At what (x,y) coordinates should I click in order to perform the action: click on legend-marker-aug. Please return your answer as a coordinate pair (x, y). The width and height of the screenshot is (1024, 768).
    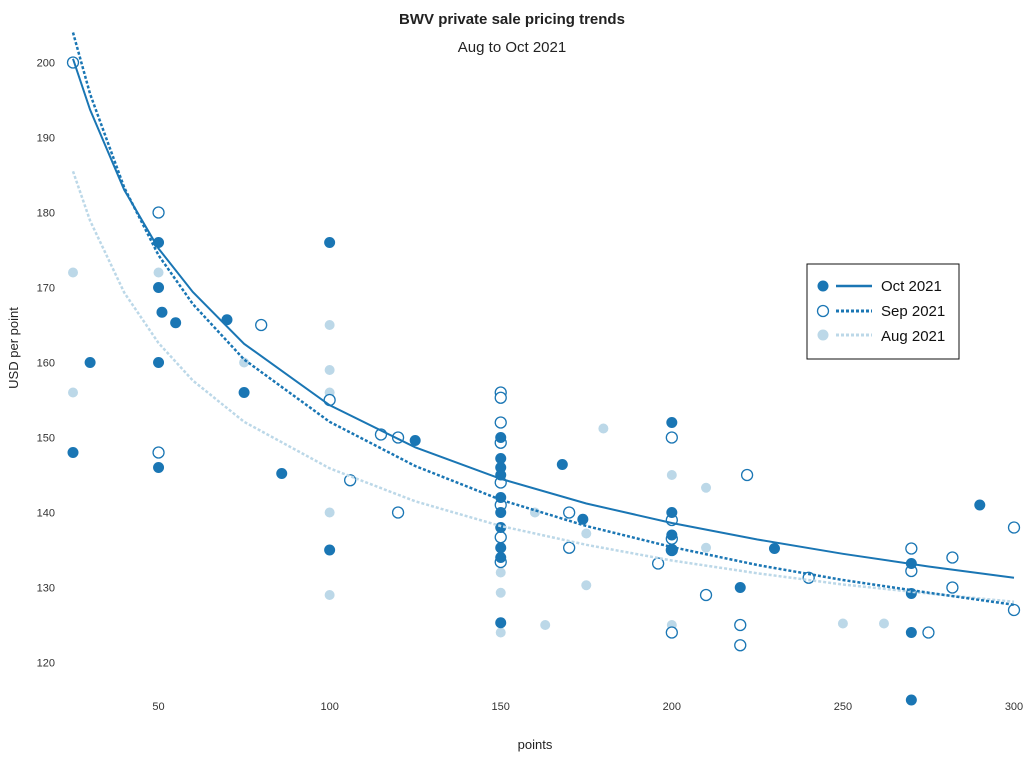
    Looking at the image, I should click on (823, 335).